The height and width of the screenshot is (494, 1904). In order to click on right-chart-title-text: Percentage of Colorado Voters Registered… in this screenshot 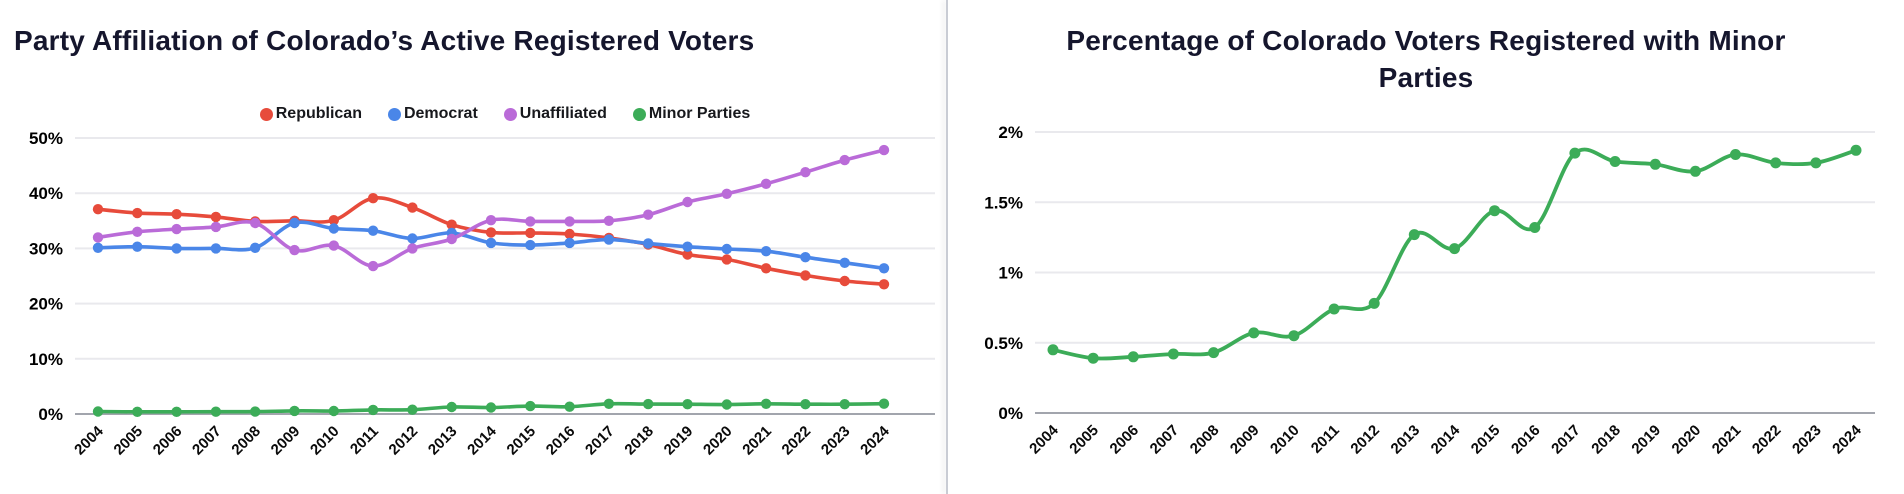, I will do `click(1426, 59)`.